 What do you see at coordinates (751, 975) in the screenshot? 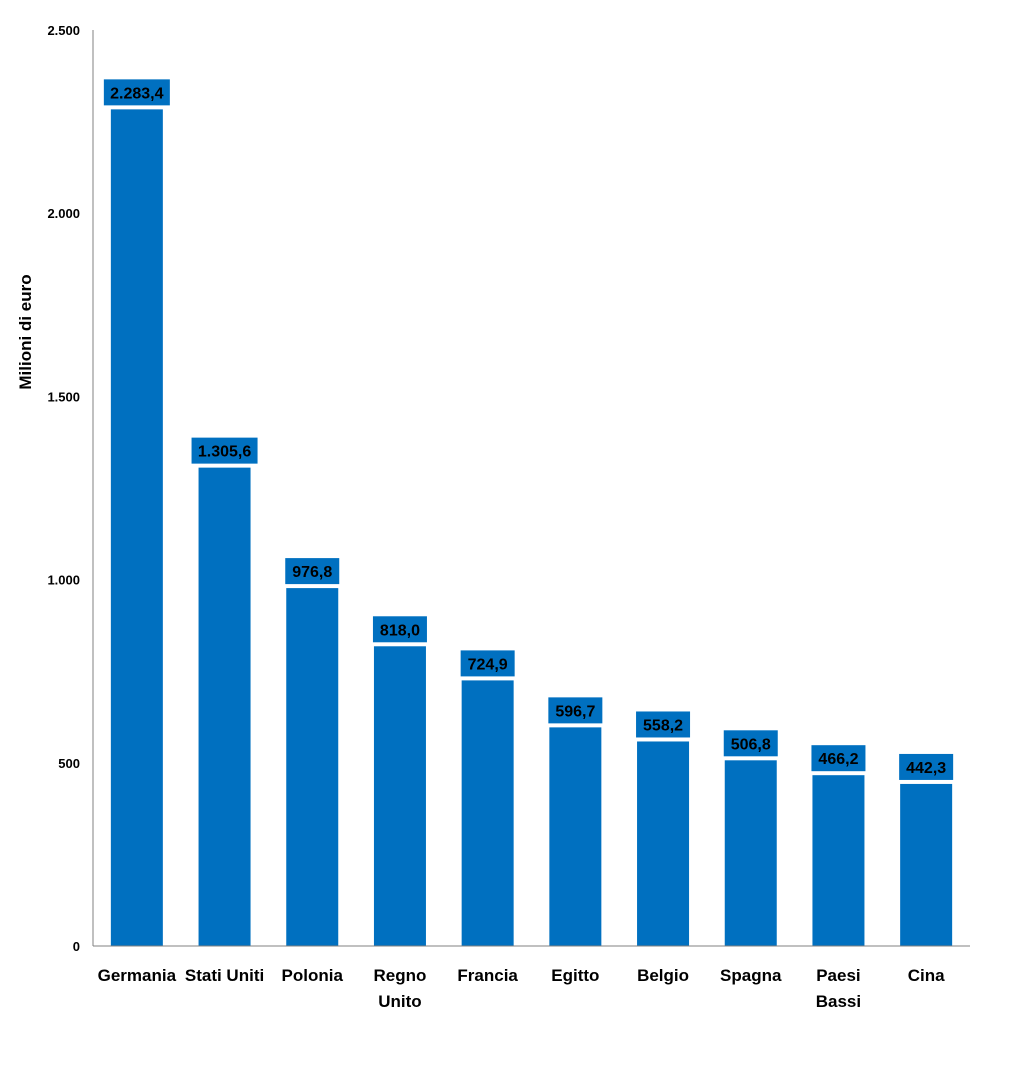
I see `x-category-label: Spagna` at bounding box center [751, 975].